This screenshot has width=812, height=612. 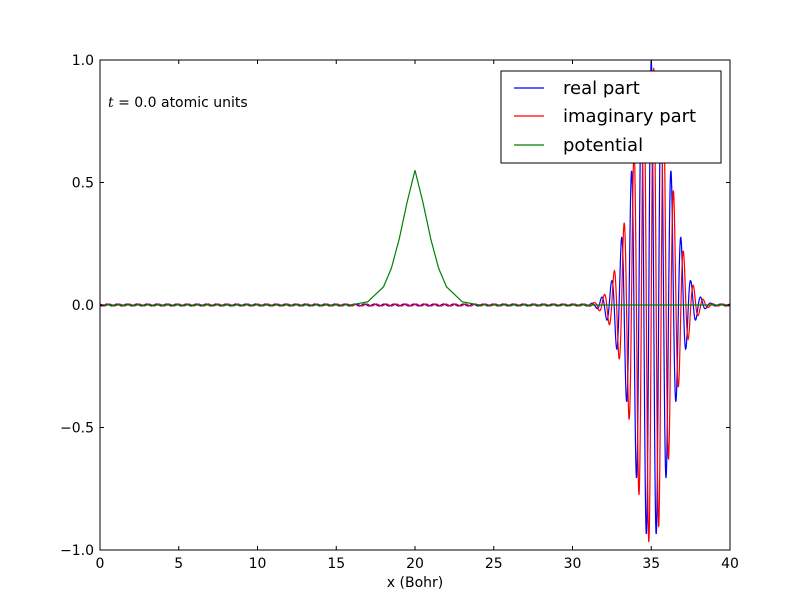 What do you see at coordinates (651, 564) in the screenshot?
I see `x-tick-label: 35` at bounding box center [651, 564].